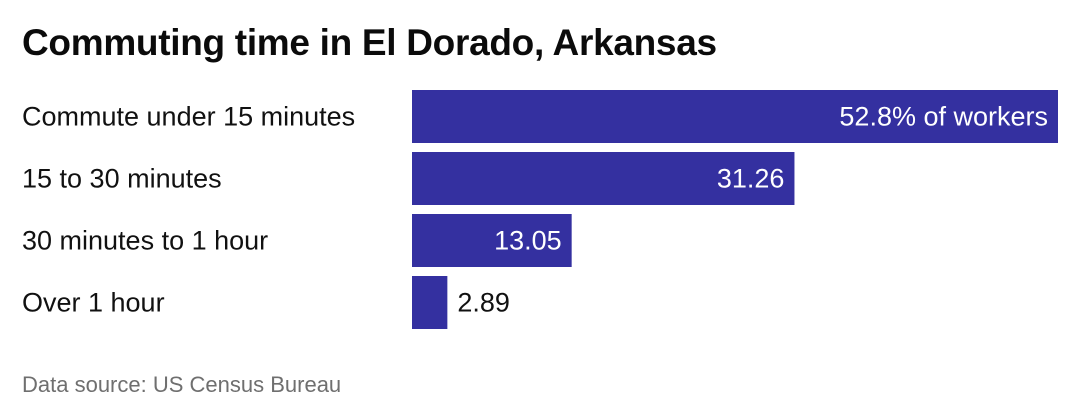 This screenshot has width=1080, height=420. Describe the element at coordinates (483, 303) in the screenshot. I see `value-label: 2.89` at that location.